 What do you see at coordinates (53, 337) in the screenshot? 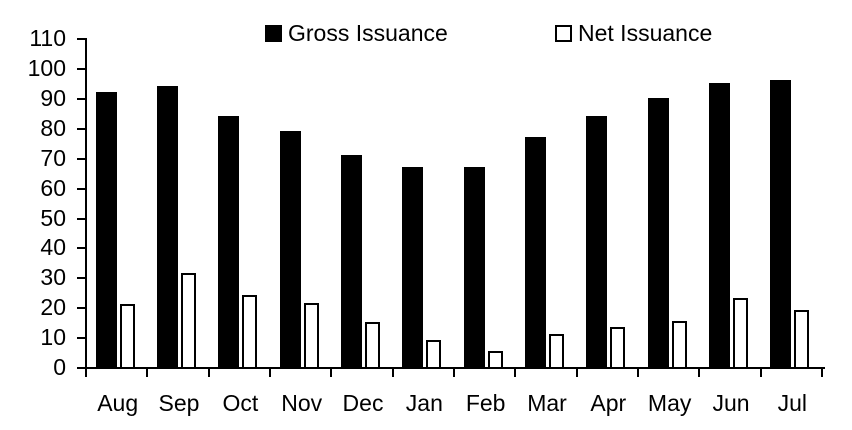
I see `y-axis-label-10: 10` at bounding box center [53, 337].